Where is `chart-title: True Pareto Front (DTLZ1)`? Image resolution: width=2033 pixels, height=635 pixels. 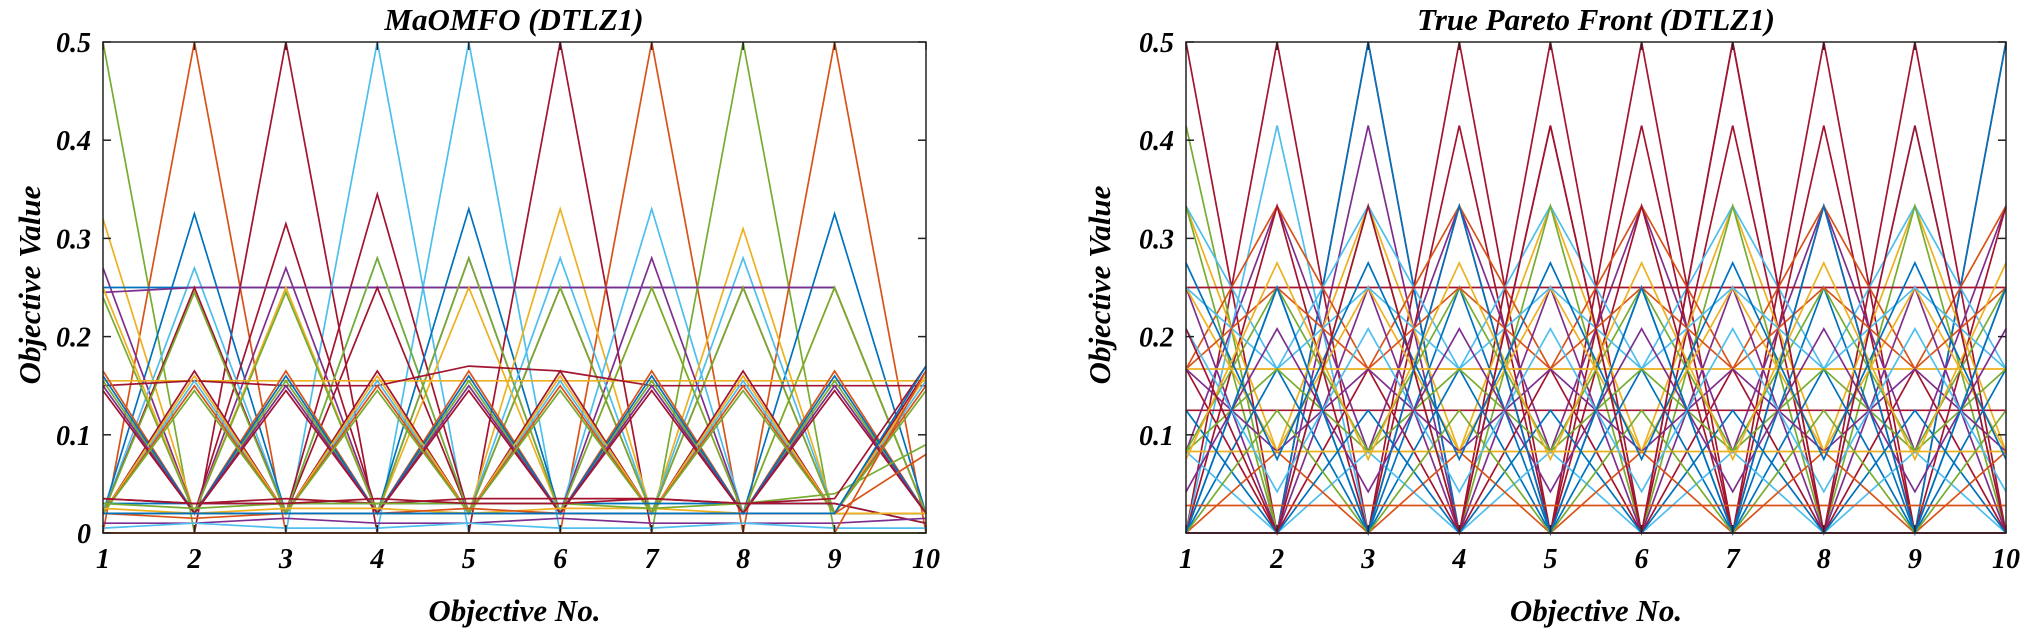 chart-title: True Pareto Front (DTLZ1) is located at coordinates (1596, 19).